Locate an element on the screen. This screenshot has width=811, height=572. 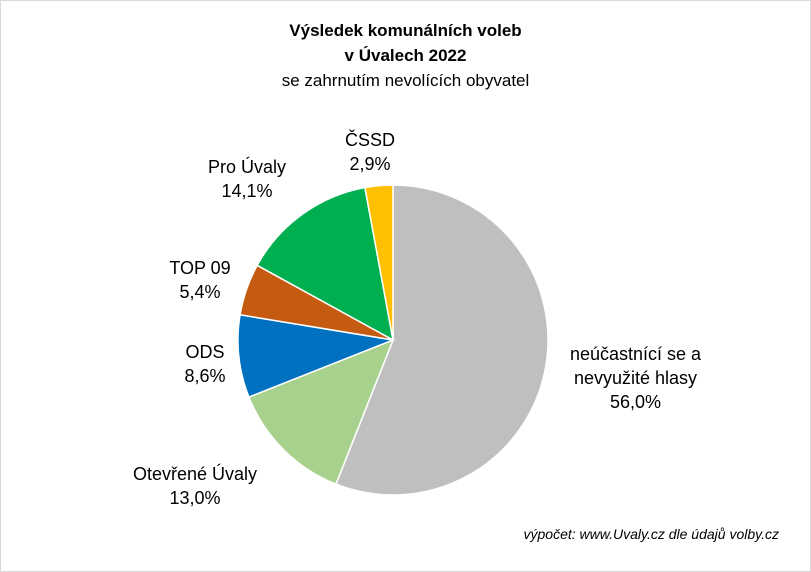
label-pro-uvaly-name: Pro Úvaly is located at coordinates (247, 167).